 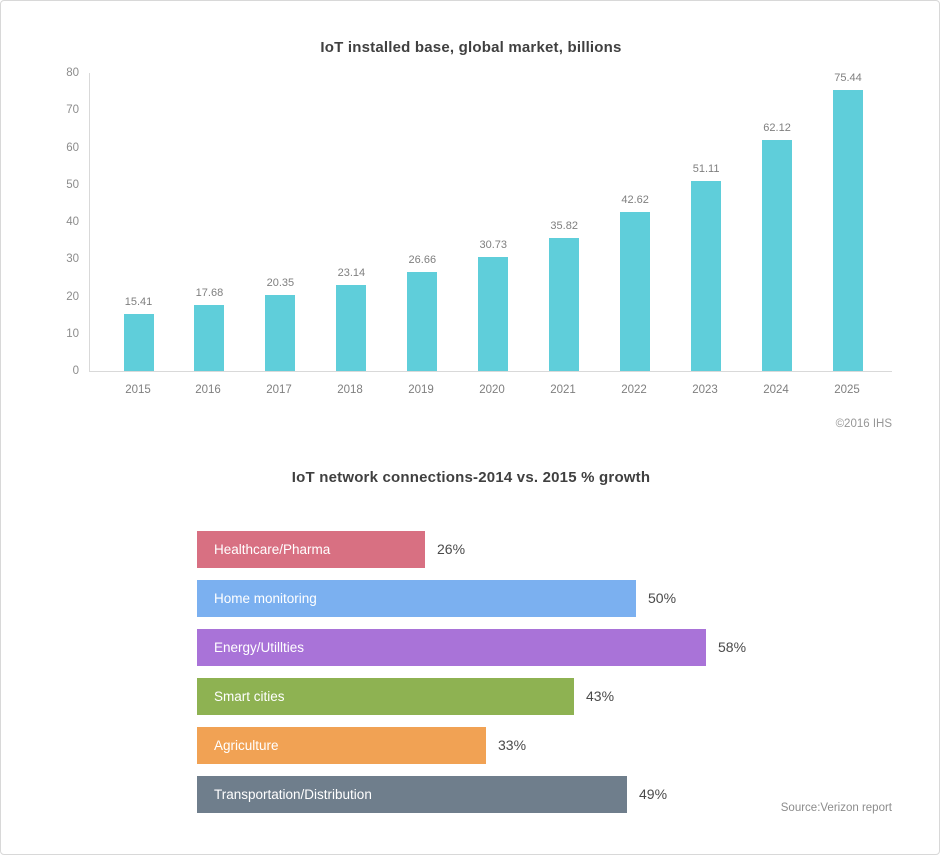 What do you see at coordinates (259, 647) in the screenshot?
I see `hbar-category-label: Energy/Utillties` at bounding box center [259, 647].